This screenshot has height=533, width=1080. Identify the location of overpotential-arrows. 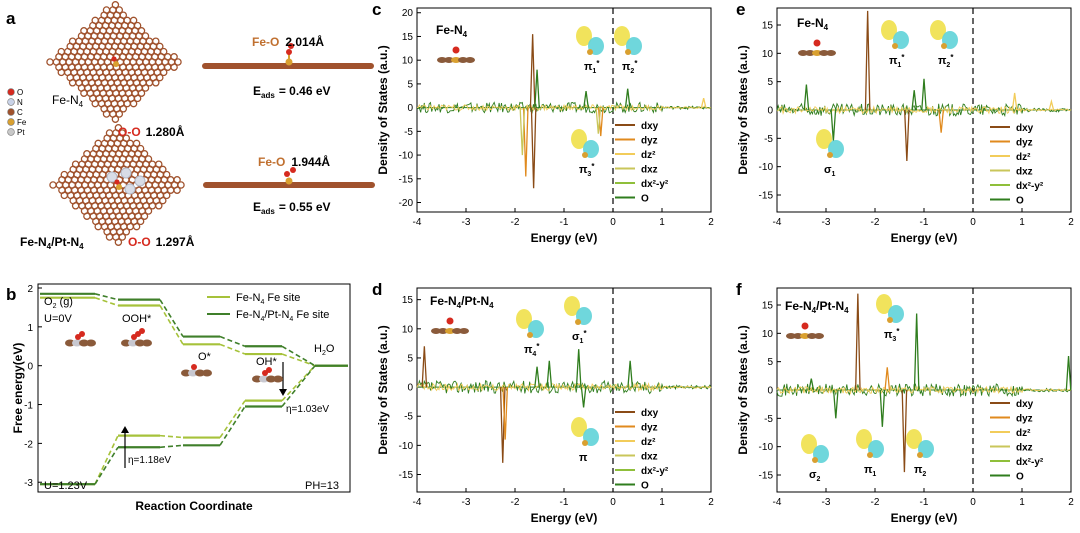
(204, 415).